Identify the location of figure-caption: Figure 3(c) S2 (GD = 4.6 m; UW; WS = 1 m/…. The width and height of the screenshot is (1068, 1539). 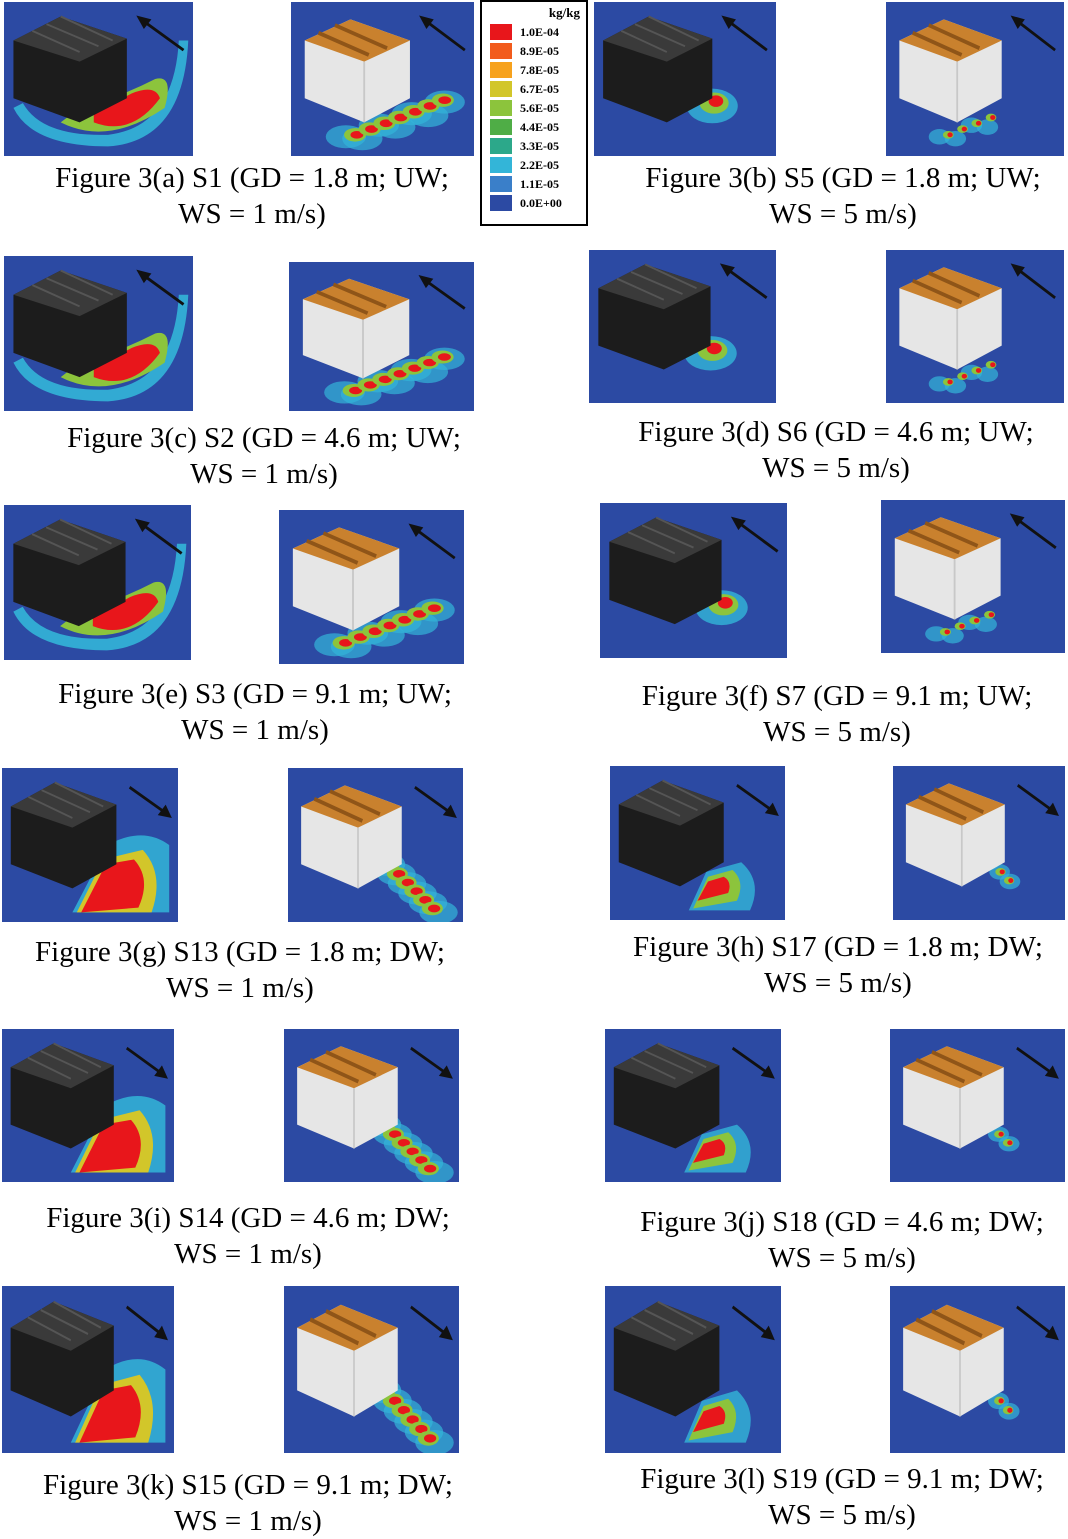
(264, 456).